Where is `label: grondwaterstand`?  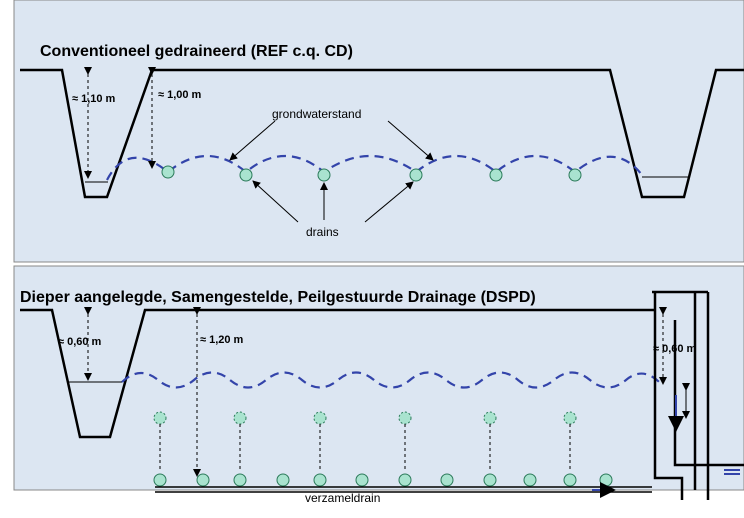
label: grondwaterstand is located at coordinates (316, 114).